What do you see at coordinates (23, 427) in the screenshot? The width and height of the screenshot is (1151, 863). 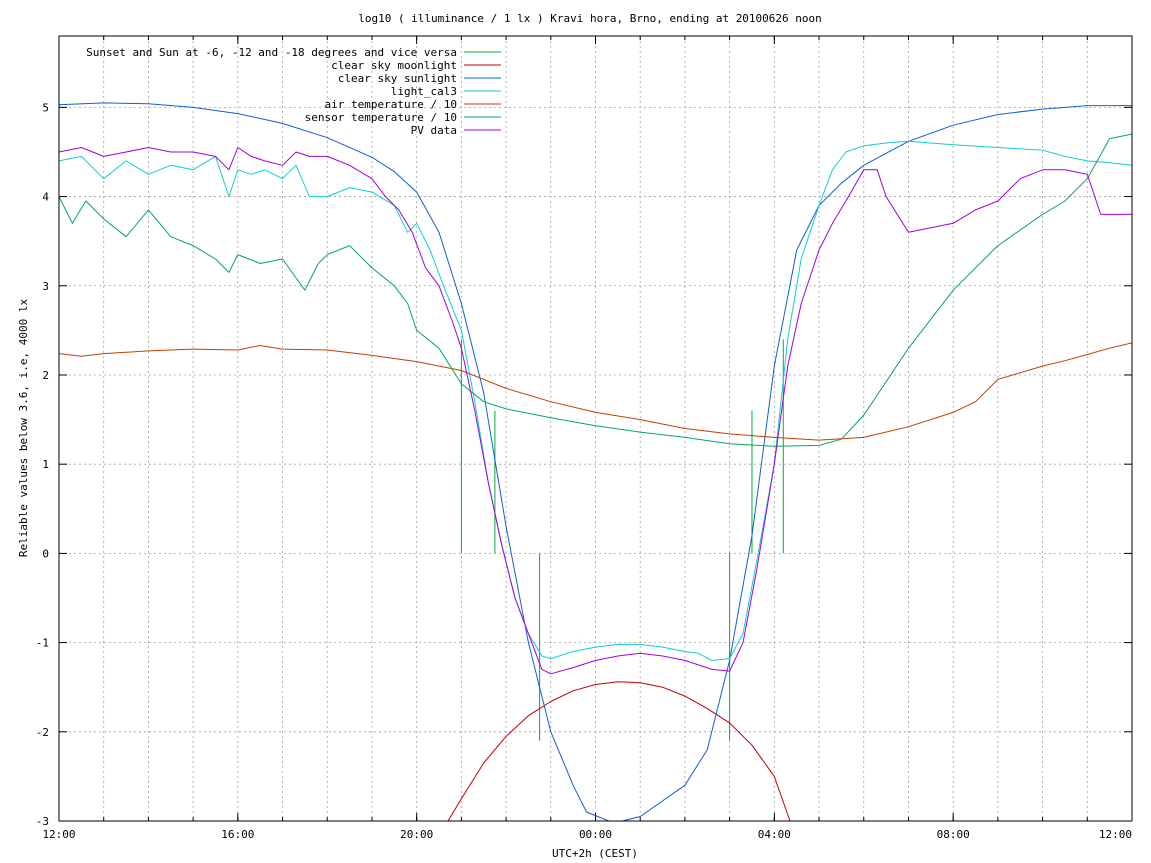 I see `y-axis-label: Reliable values below 3.6, i.e, 4000 lx` at bounding box center [23, 427].